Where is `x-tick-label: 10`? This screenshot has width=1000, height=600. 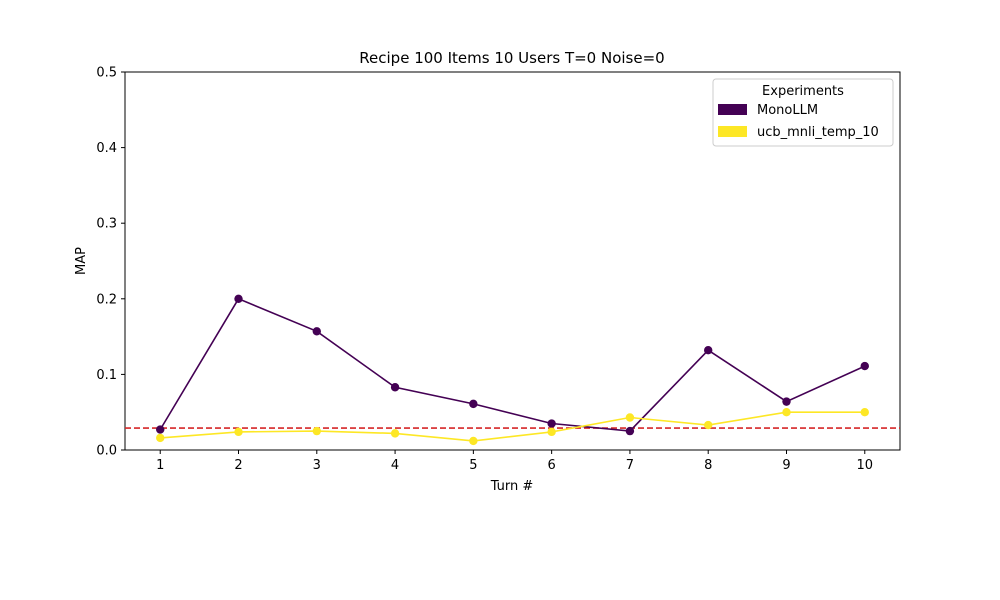
x-tick-label: 10 is located at coordinates (864, 465).